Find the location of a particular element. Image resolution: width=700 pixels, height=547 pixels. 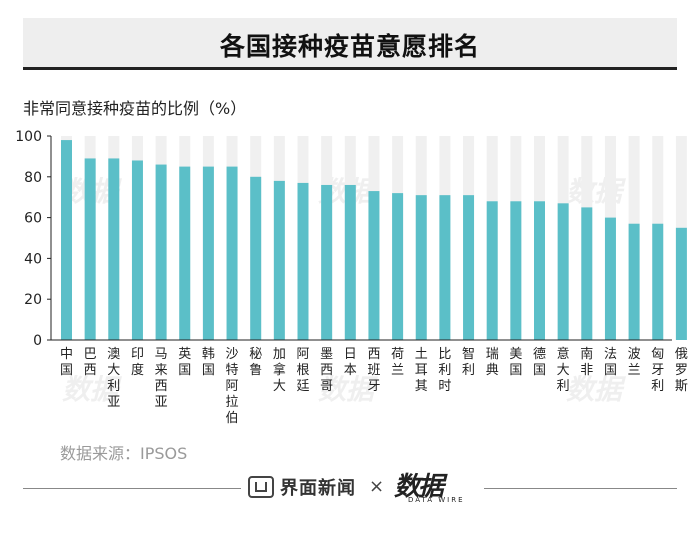

x-tick-label: 加拿大 is located at coordinates (279, 370).